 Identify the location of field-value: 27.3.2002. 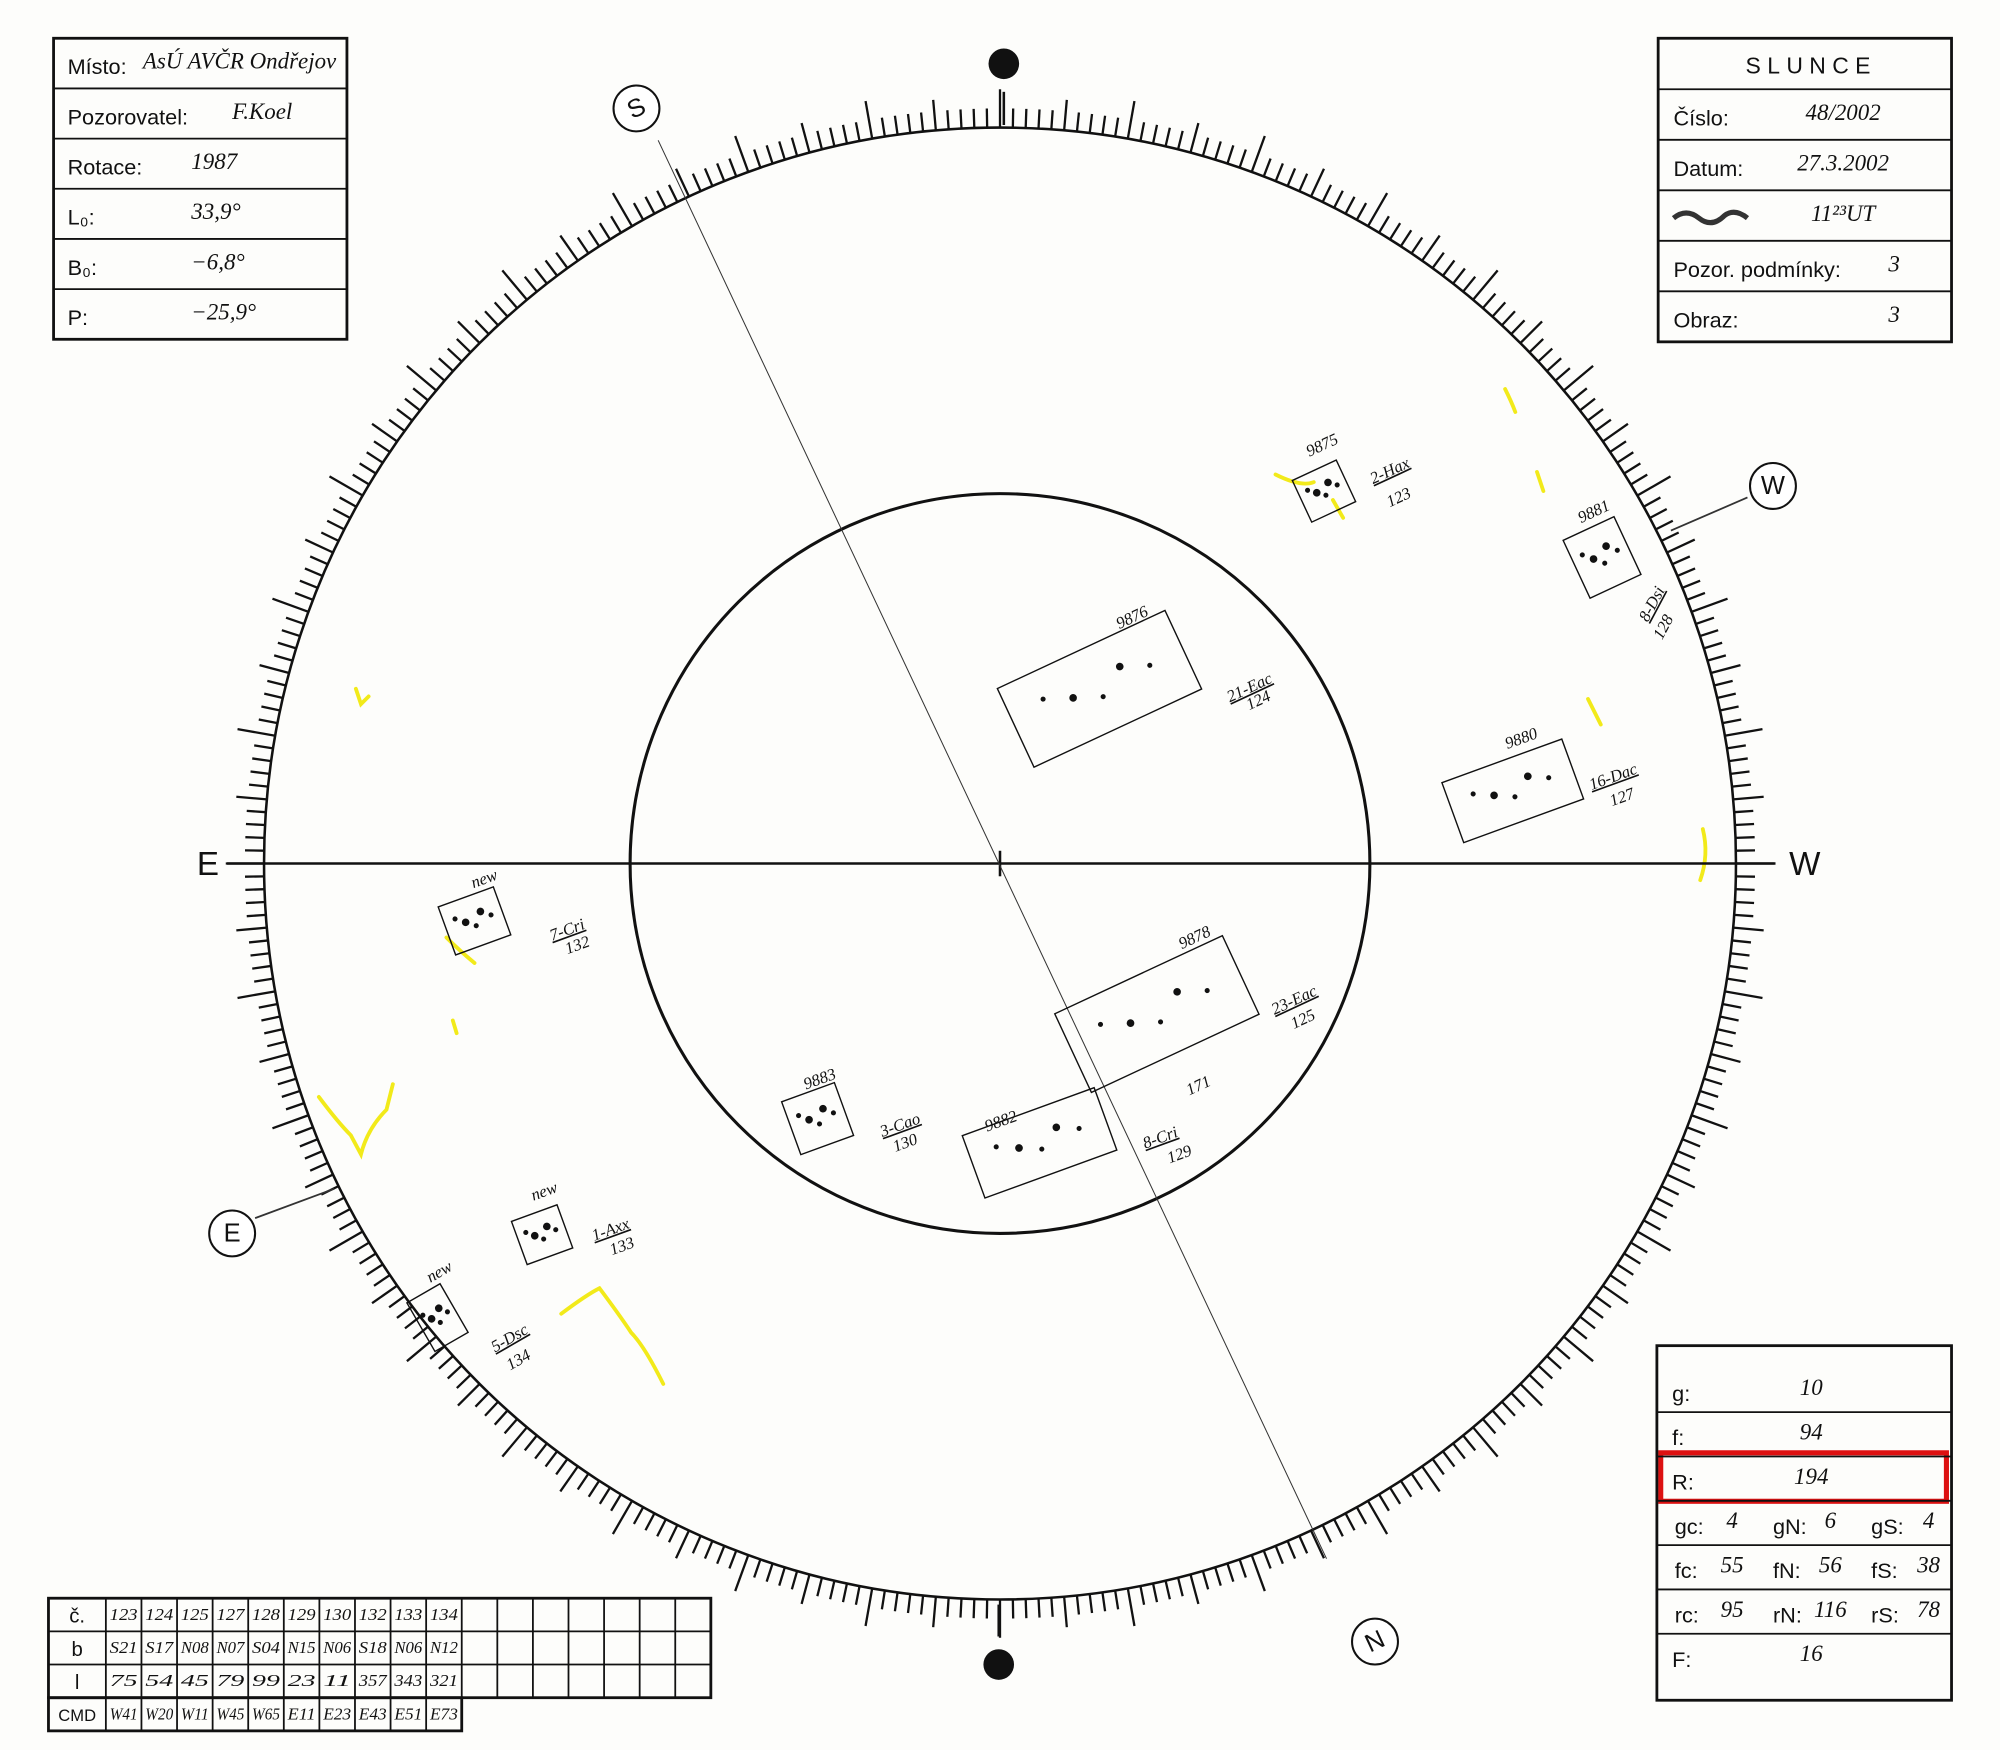
(1843, 162).